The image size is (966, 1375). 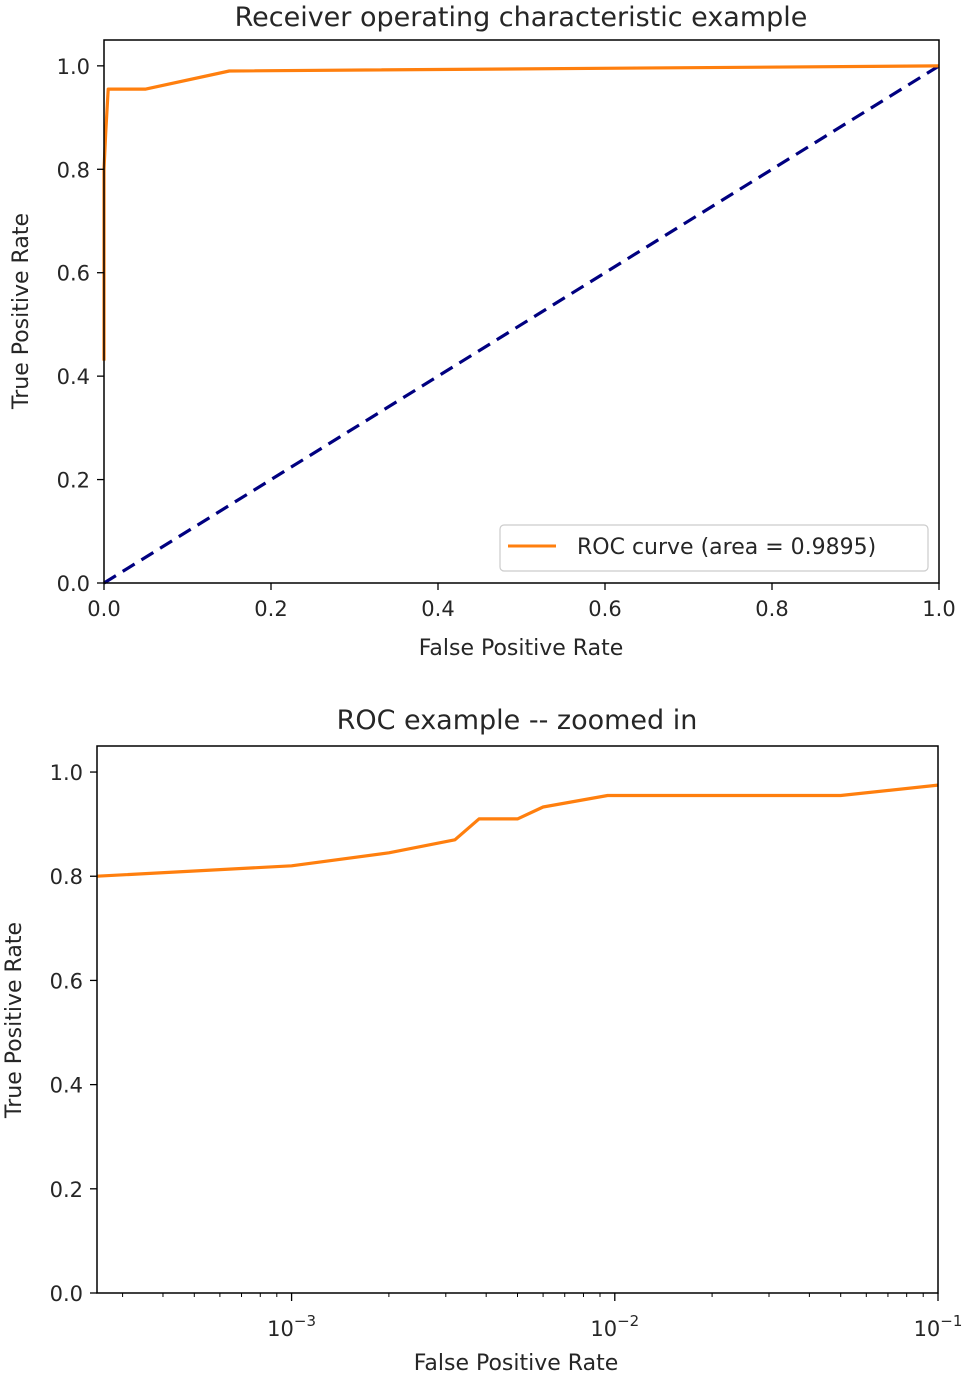 I want to click on x-tick-label: 0.6, so click(x=604, y=609).